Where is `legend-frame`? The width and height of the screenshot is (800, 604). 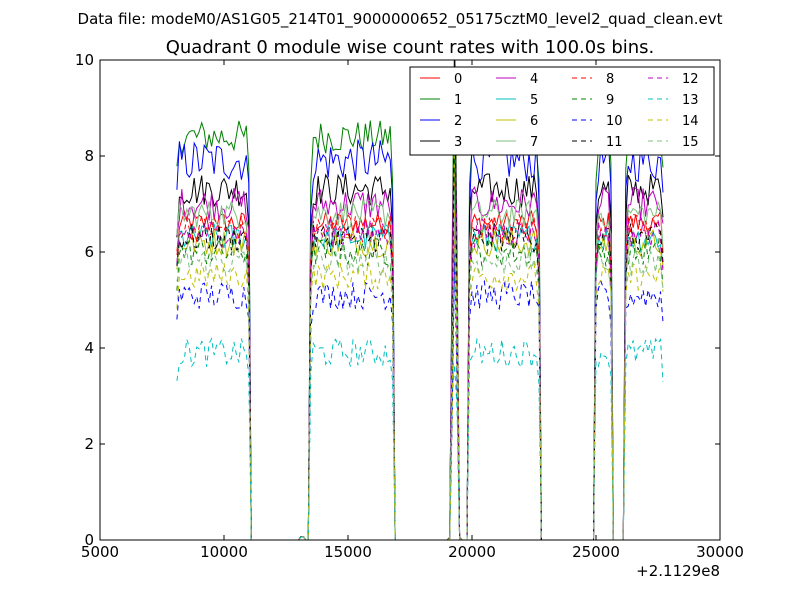 legend-frame is located at coordinates (562, 111).